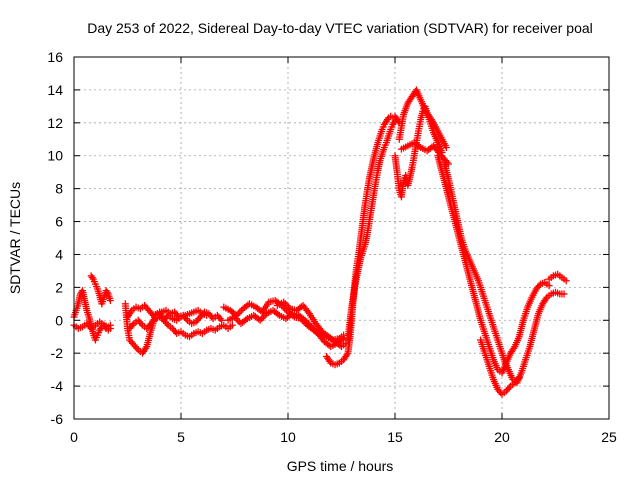 The height and width of the screenshot is (480, 640). What do you see at coordinates (57, 386) in the screenshot?
I see `y-tick-label: -4` at bounding box center [57, 386].